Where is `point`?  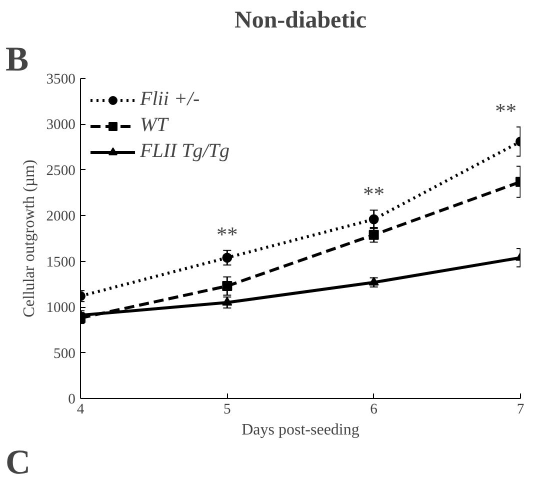 point is located at coordinates (373, 281).